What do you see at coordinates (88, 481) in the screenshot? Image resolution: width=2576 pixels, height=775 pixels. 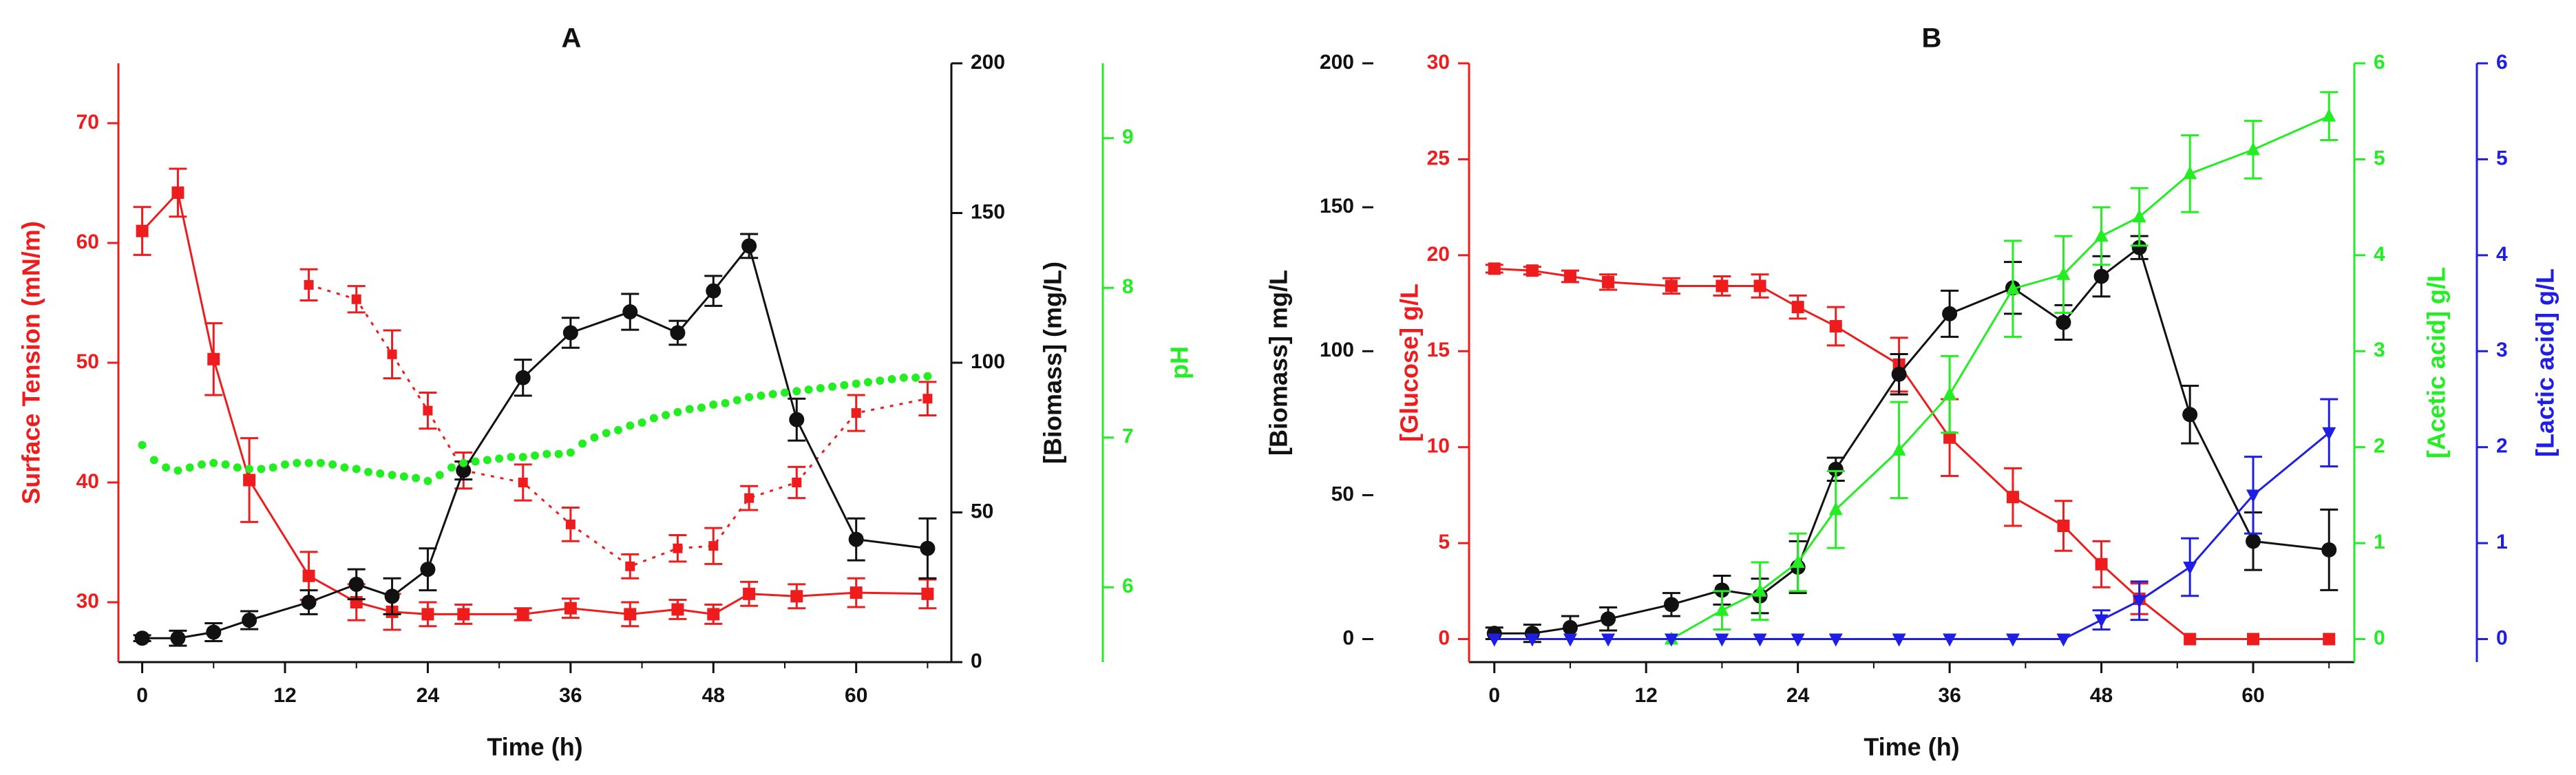 I see `surface_tension-tick-label: 40` at bounding box center [88, 481].